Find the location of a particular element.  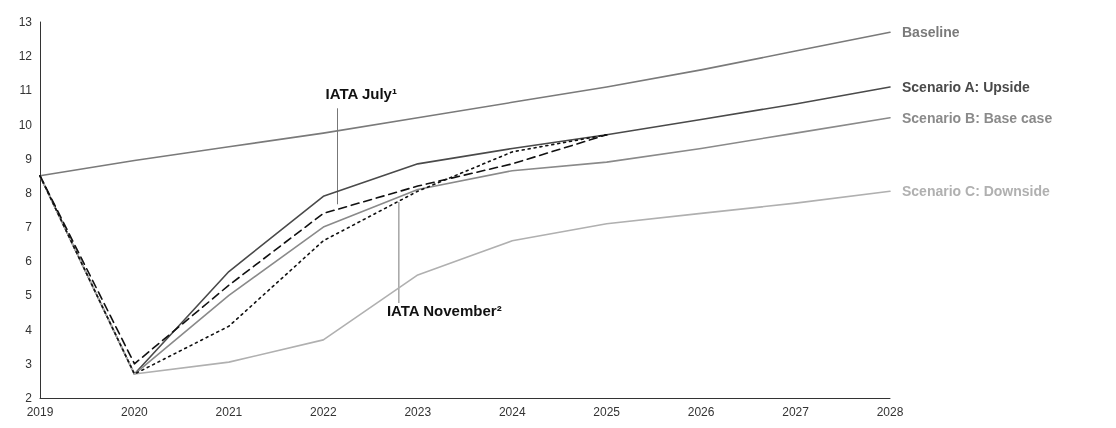

x-tick-label: 2024 is located at coordinates (512, 412).